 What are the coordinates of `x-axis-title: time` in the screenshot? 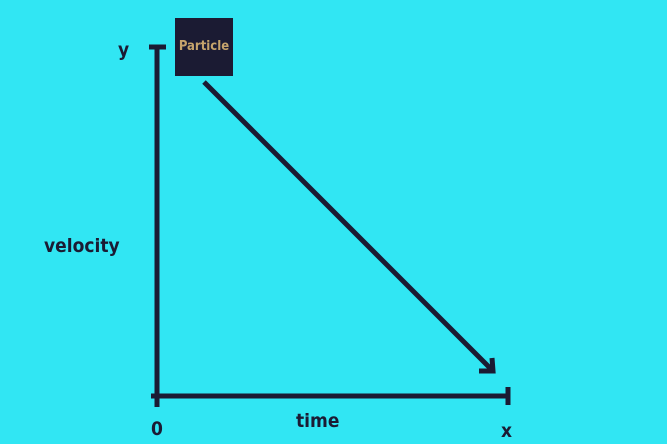 It's located at (318, 421).